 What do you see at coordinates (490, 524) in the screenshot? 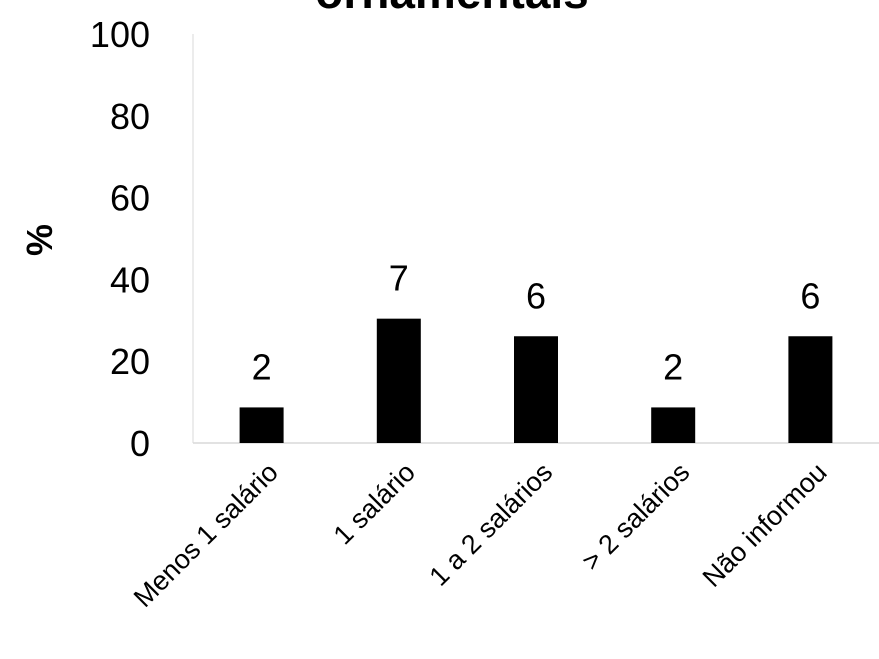
I see `x-tick-label: 1 a 2 salários` at bounding box center [490, 524].